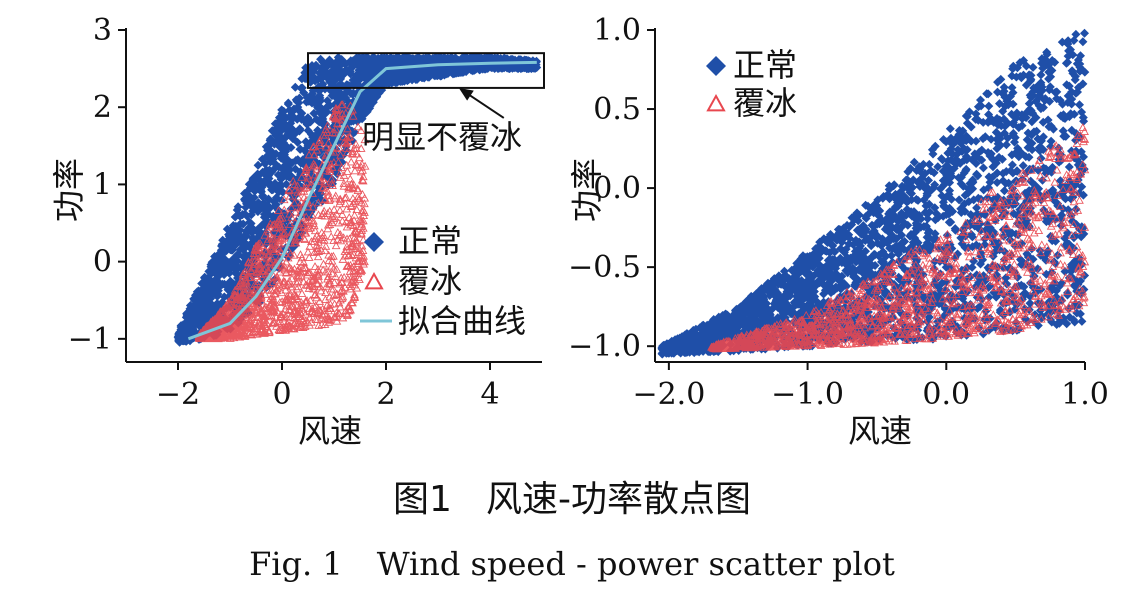 The width and height of the screenshot is (1144, 608). Describe the element at coordinates (426, 70) in the screenshot. I see `left-annotation-box` at that location.